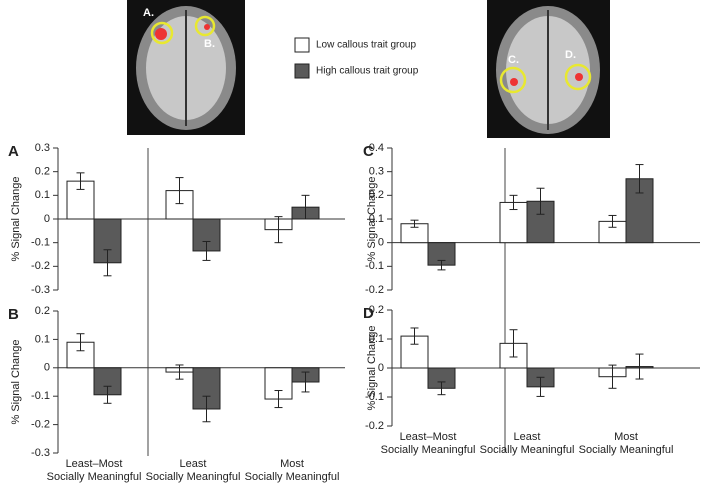 The image size is (711, 483). What do you see at coordinates (366, 45) in the screenshot?
I see `legend-label: Low callous trait group` at bounding box center [366, 45].